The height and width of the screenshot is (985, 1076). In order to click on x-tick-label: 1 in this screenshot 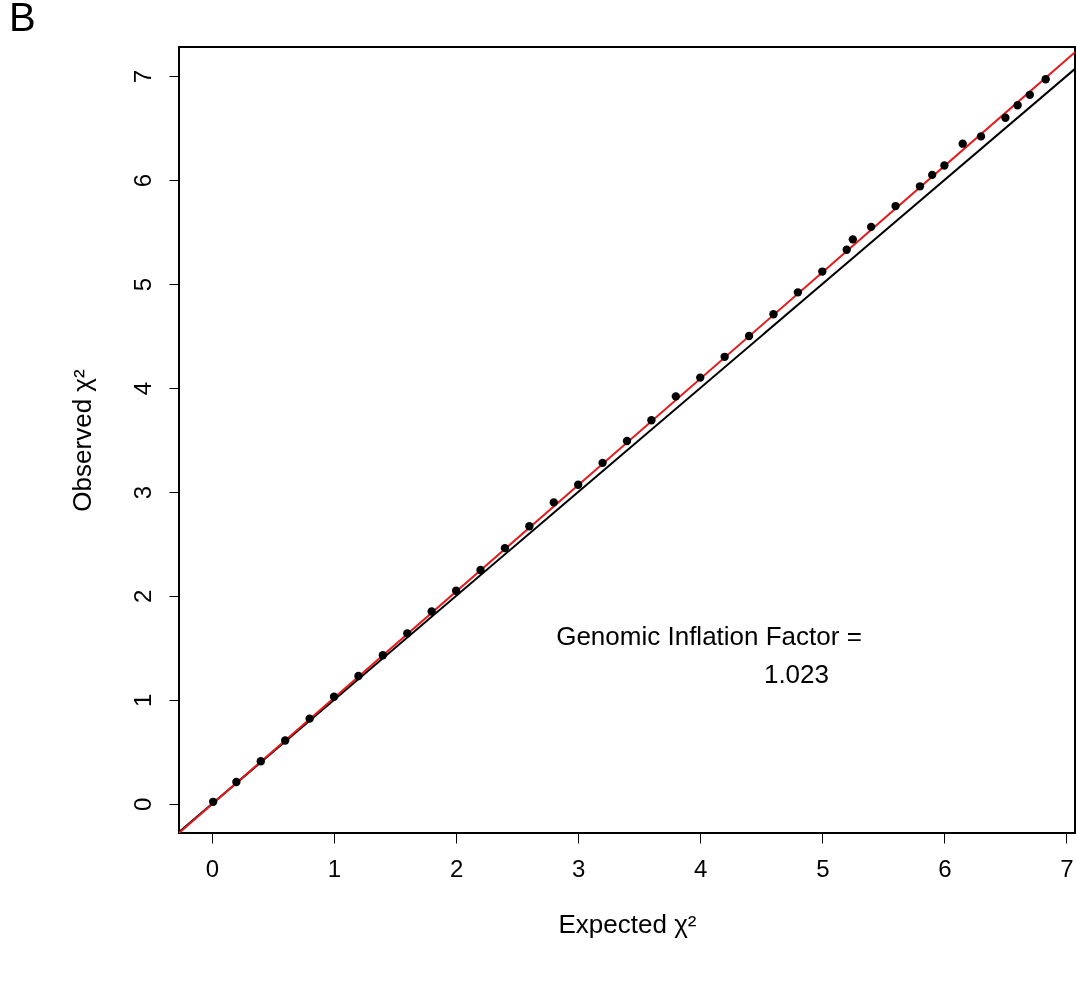, I will do `click(334, 868)`.